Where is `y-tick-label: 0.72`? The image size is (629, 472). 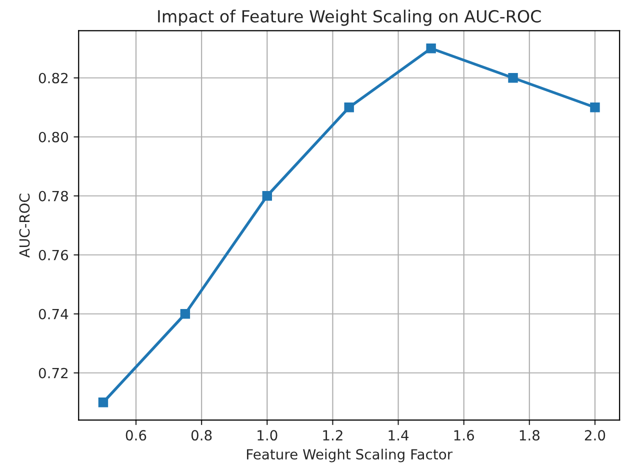 y-tick-label: 0.72 is located at coordinates (53, 373).